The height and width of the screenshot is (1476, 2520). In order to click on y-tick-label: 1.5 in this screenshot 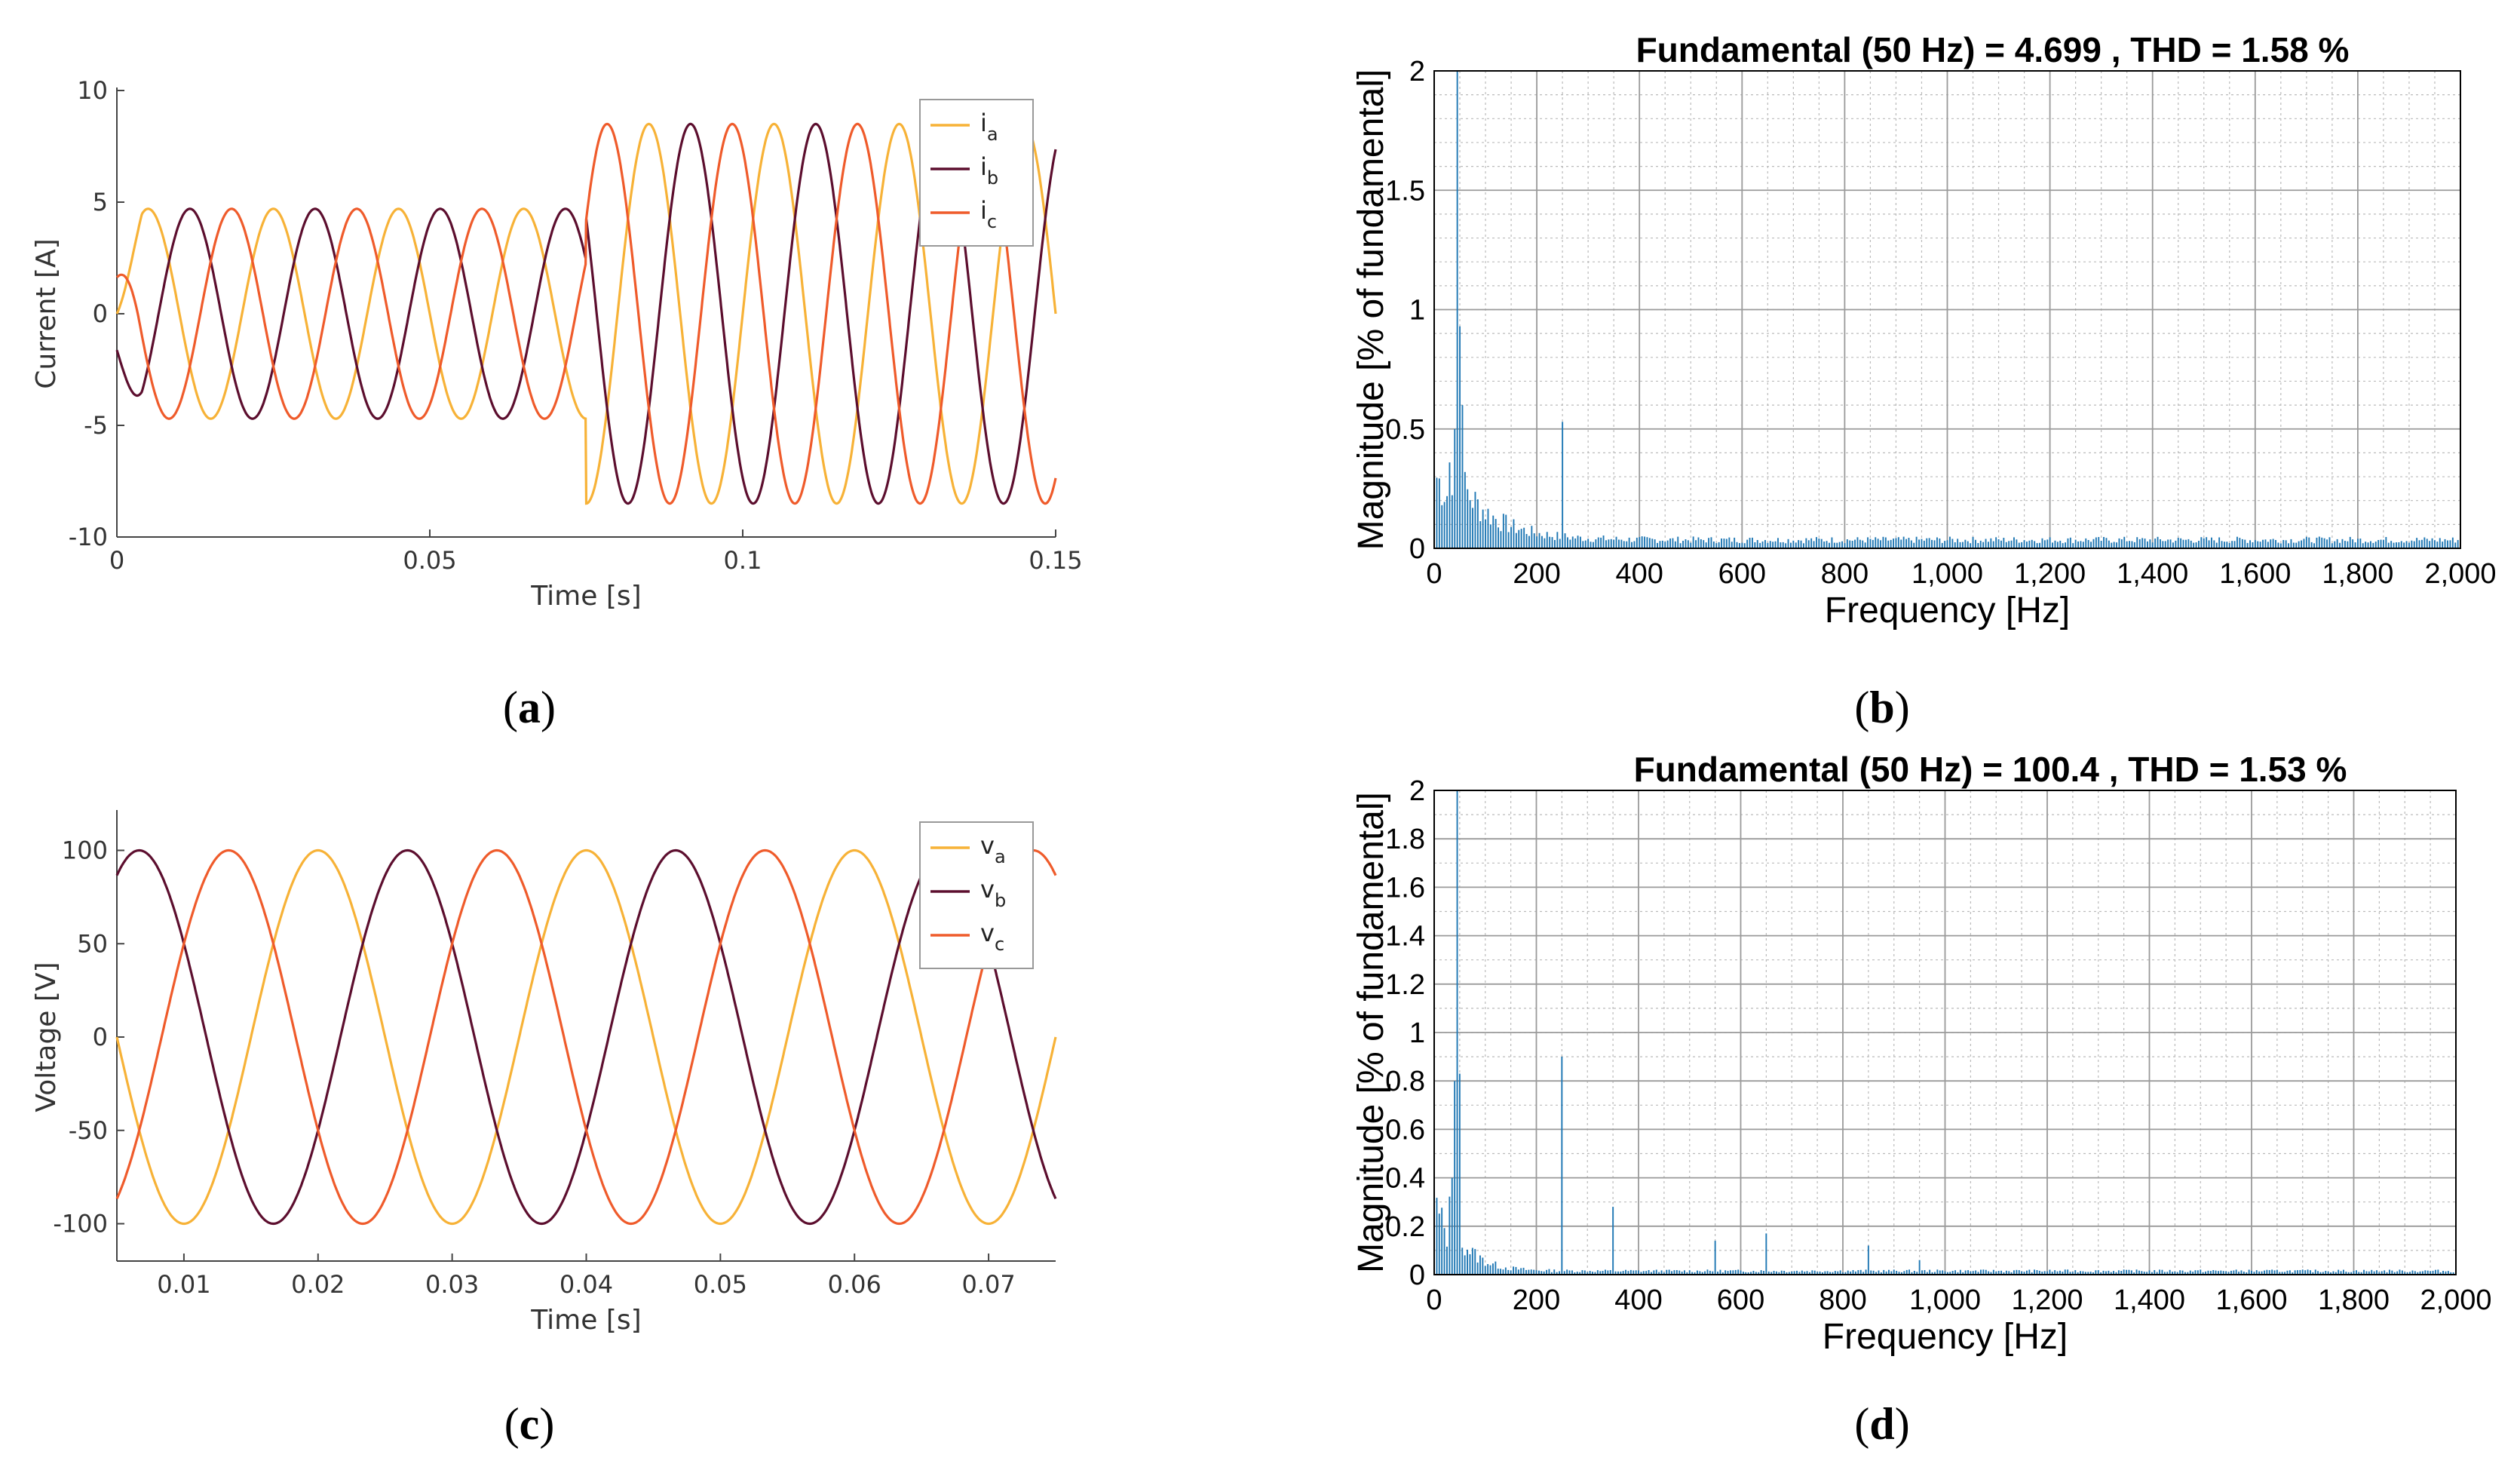, I will do `click(1405, 191)`.